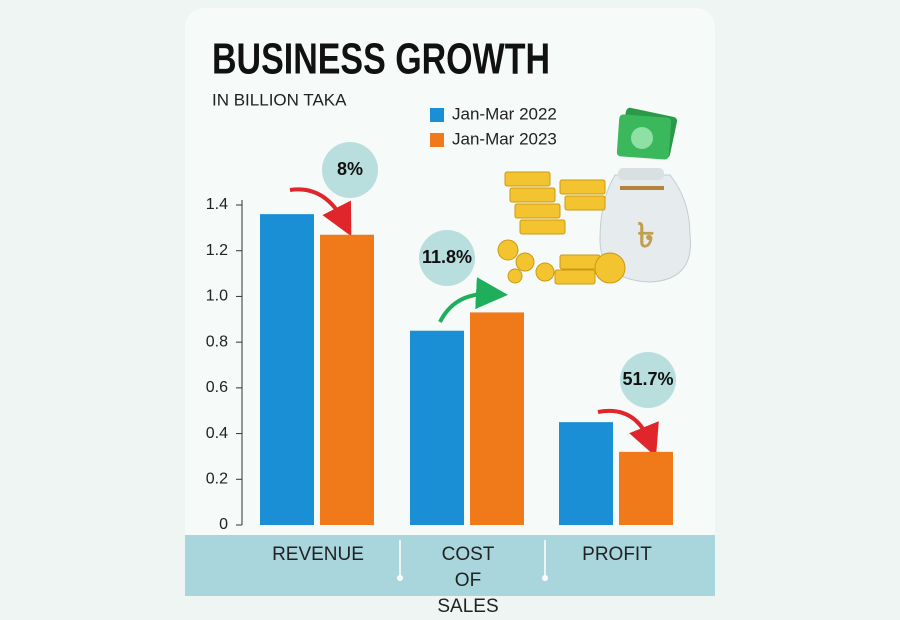 Image resolution: width=900 pixels, height=620 pixels. I want to click on legend-label: Jan-Mar 2023, so click(504, 138).